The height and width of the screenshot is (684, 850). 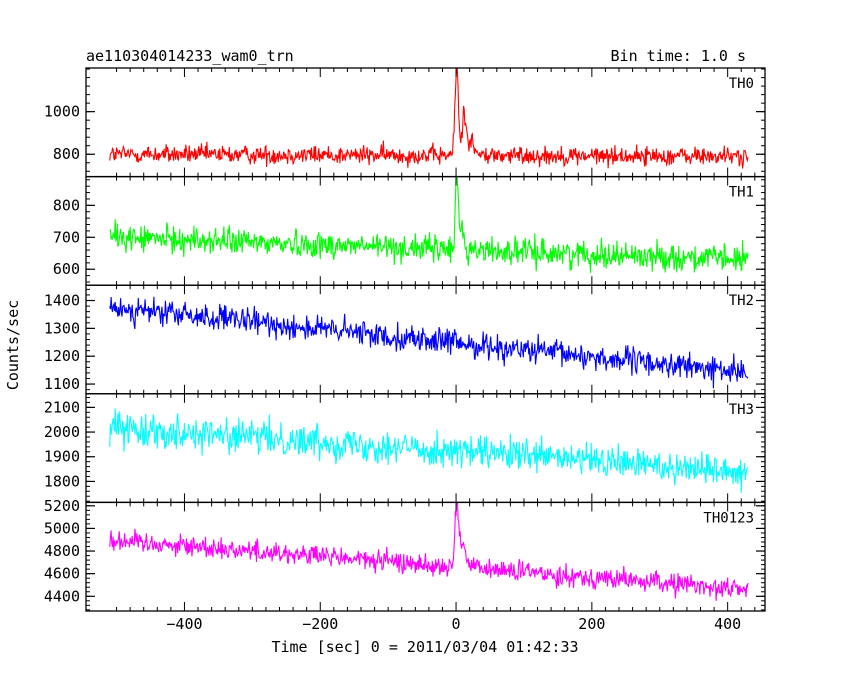 What do you see at coordinates (62, 574) in the screenshot?
I see `y-tick-label: 4600` at bounding box center [62, 574].